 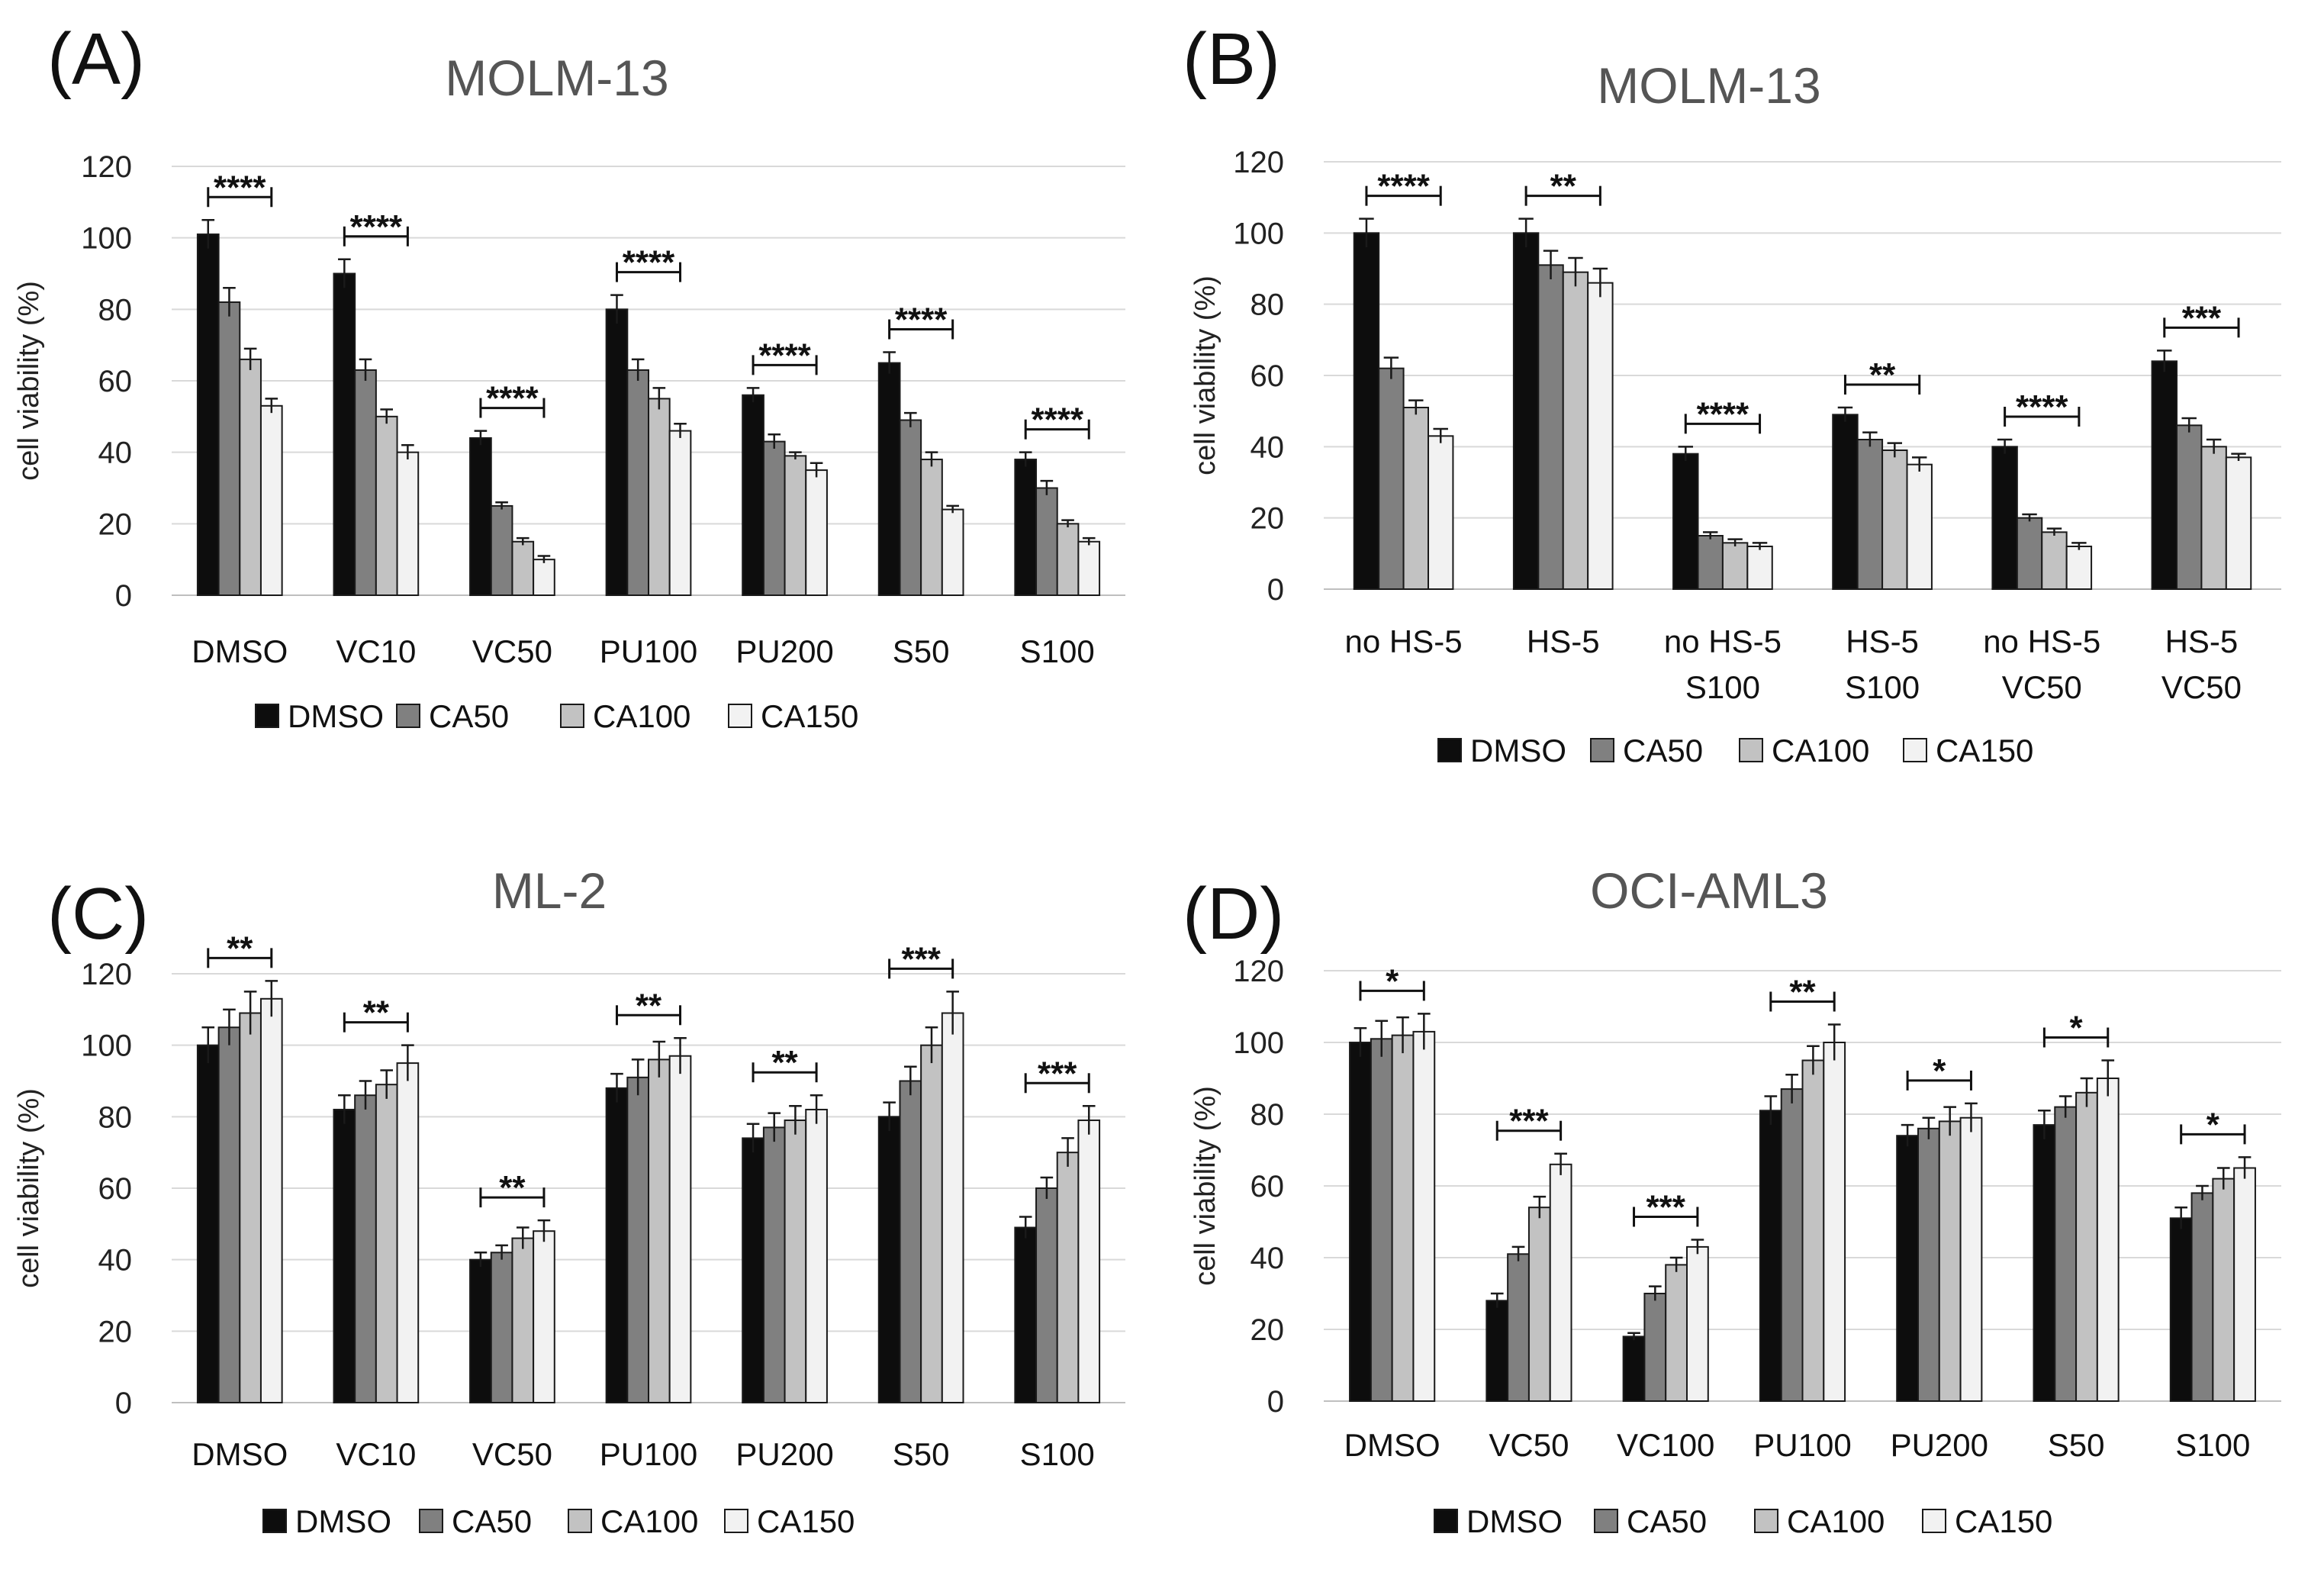 I want to click on significance-label: *, so click(x=1939, y=1071).